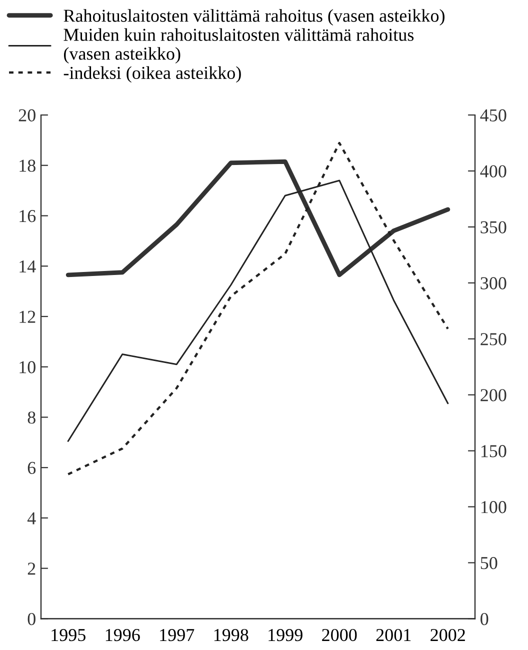 The width and height of the screenshot is (528, 650). I want to click on y-tick-label: 10, so click(28, 367).